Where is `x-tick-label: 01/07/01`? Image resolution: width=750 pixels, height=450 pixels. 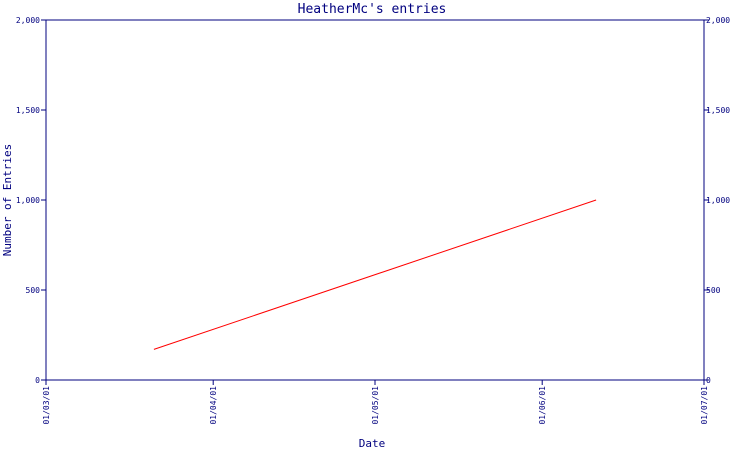 x-tick-label: 01/07/01 is located at coordinates (704, 405).